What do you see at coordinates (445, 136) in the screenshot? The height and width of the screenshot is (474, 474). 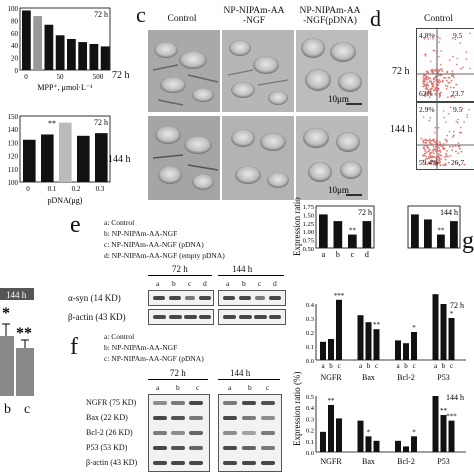 I see `flow-scatter-144h` at bounding box center [445, 136].